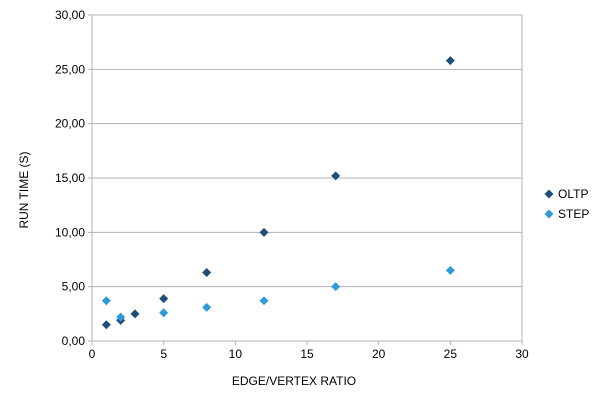 Image resolution: width=605 pixels, height=411 pixels. What do you see at coordinates (549, 194) in the screenshot?
I see `legend-marker-oltp` at bounding box center [549, 194].